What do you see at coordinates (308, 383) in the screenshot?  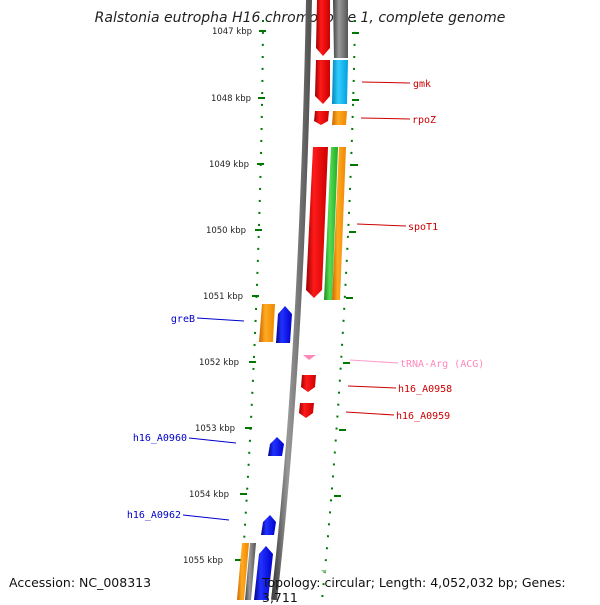 I see `gene-h16-a0958` at bounding box center [308, 383].